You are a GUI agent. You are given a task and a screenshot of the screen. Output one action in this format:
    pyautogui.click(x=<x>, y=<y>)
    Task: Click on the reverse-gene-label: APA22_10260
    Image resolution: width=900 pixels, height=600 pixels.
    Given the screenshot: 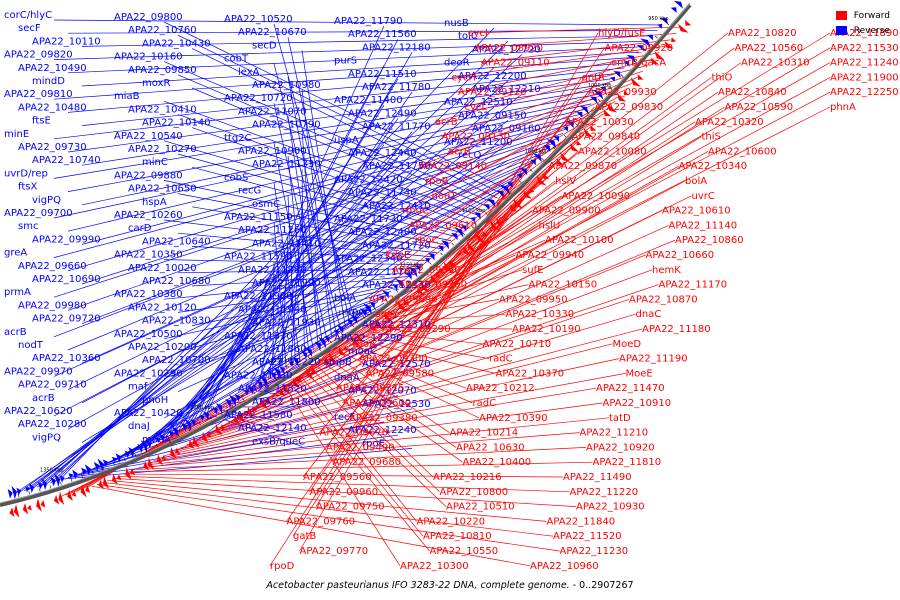 What is the action you would take?
    pyautogui.click(x=148, y=215)
    